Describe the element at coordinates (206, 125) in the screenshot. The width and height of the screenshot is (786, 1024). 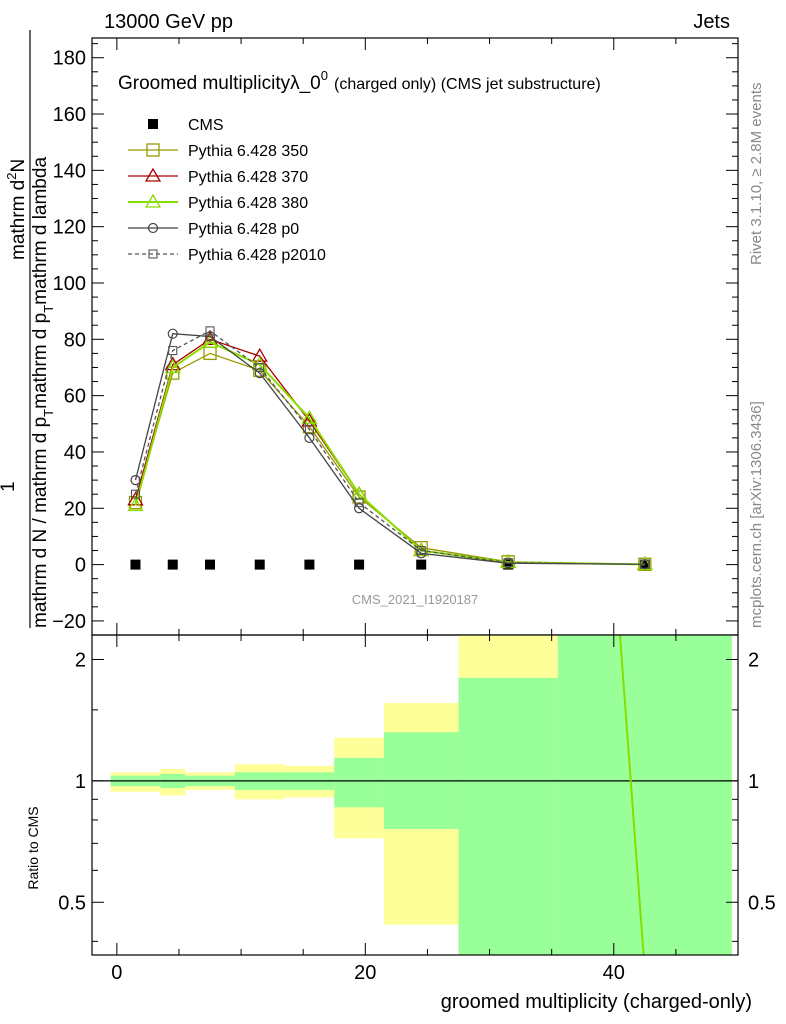
I see `legend-label: CMS` at that location.